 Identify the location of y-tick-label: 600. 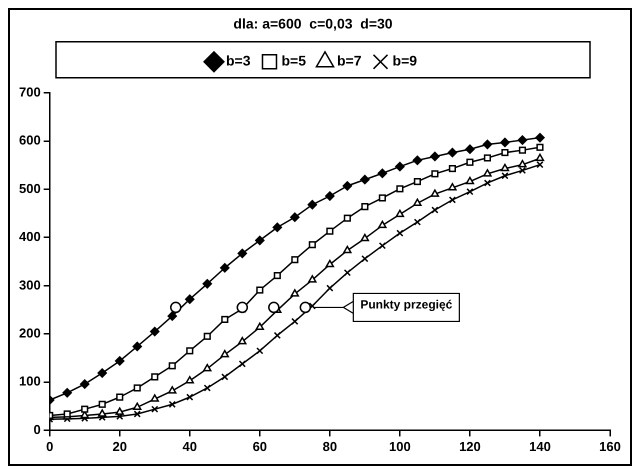
(29, 140).